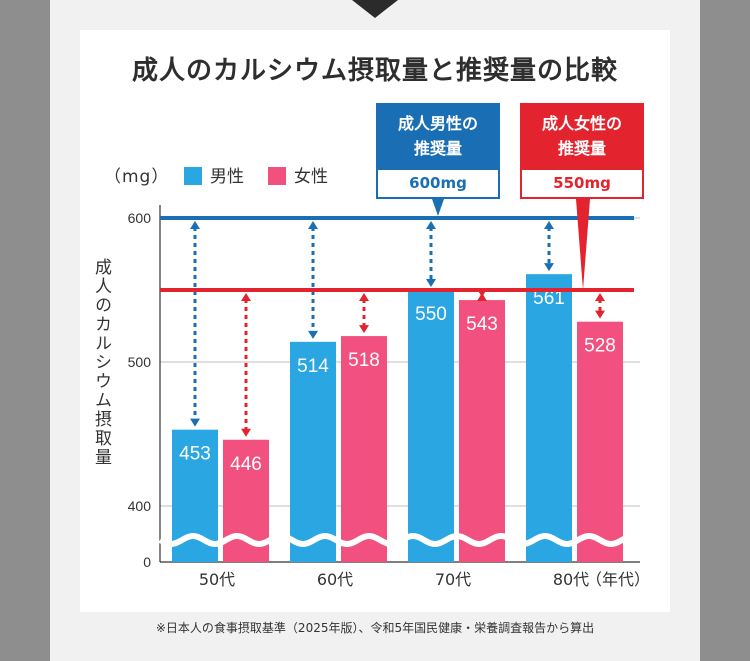 The width and height of the screenshot is (750, 661). Describe the element at coordinates (431, 426) in the screenshot. I see `bar-male-70代` at that location.